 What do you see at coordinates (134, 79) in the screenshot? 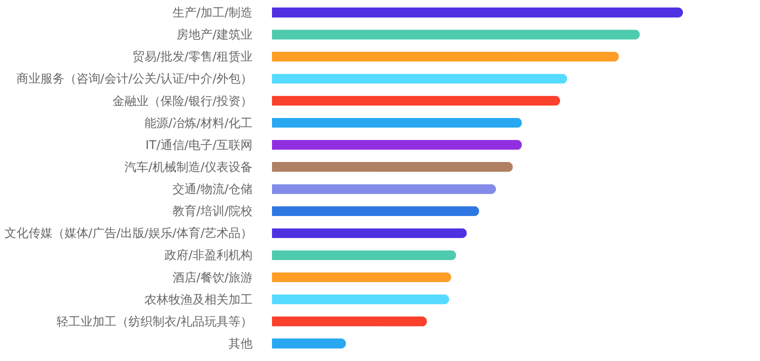
I see `y-tick-label: 商业服务（咨询/会计/公关/认证/中介/外包）` at bounding box center [134, 79].